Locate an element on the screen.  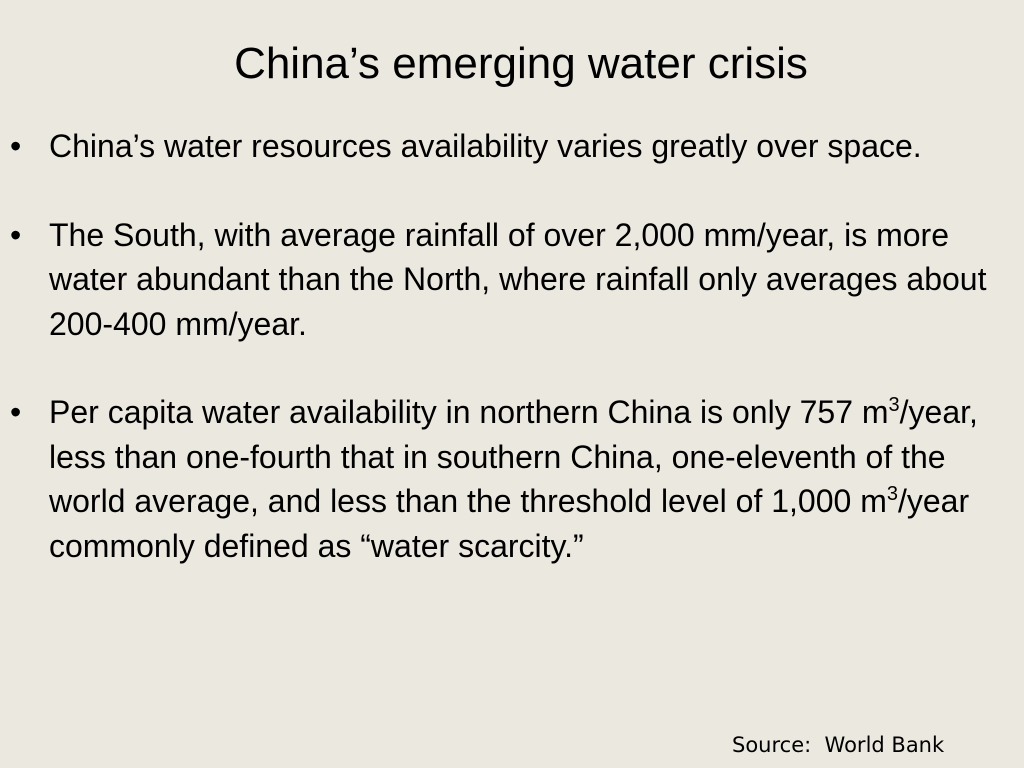
slide-title: China’s emerging water crisis is located at coordinates (521, 63).